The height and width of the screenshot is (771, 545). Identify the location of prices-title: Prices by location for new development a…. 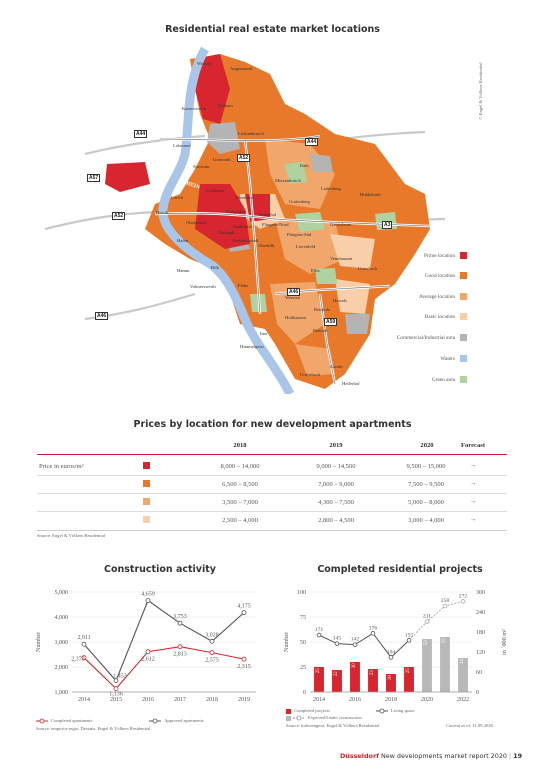
(272, 424).